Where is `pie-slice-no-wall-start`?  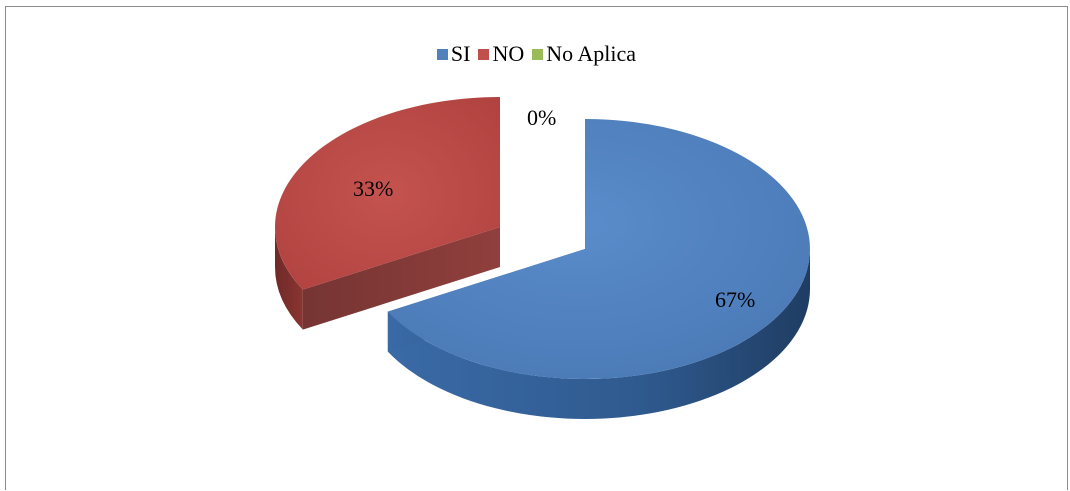 pie-slice-no-wall-start is located at coordinates (401, 278).